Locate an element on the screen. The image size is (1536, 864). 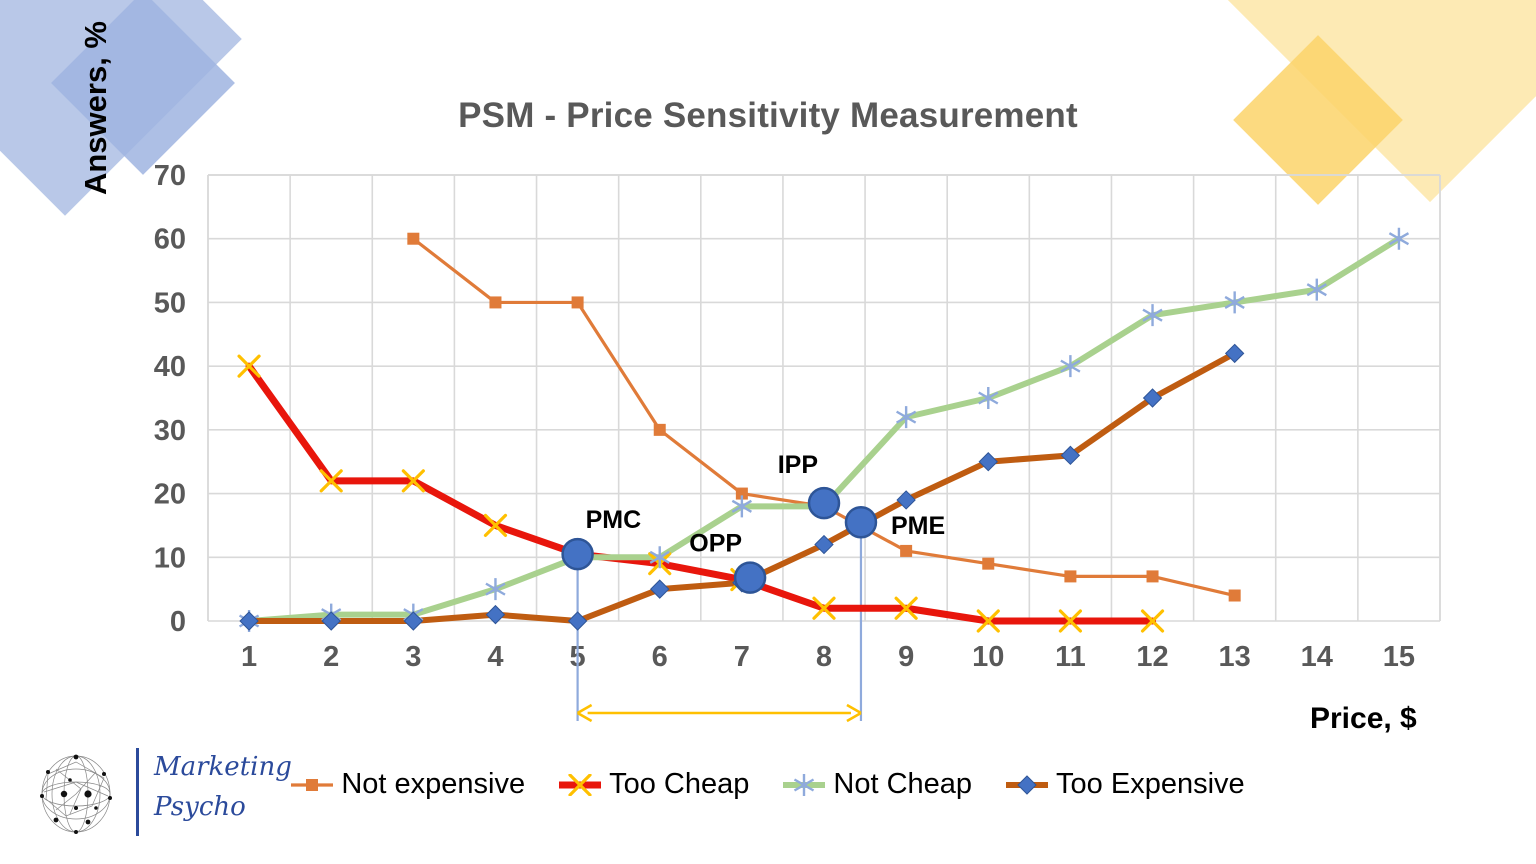
legend-marker-x-icon is located at coordinates (580, 784).